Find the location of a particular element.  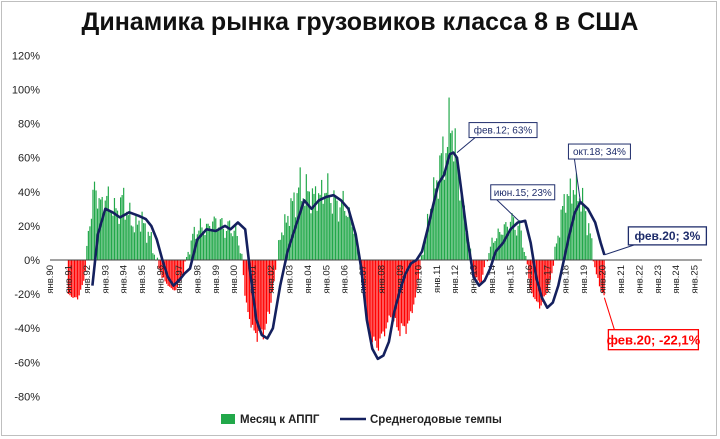

x-tick-label: янв.18 is located at coordinates (566, 279).